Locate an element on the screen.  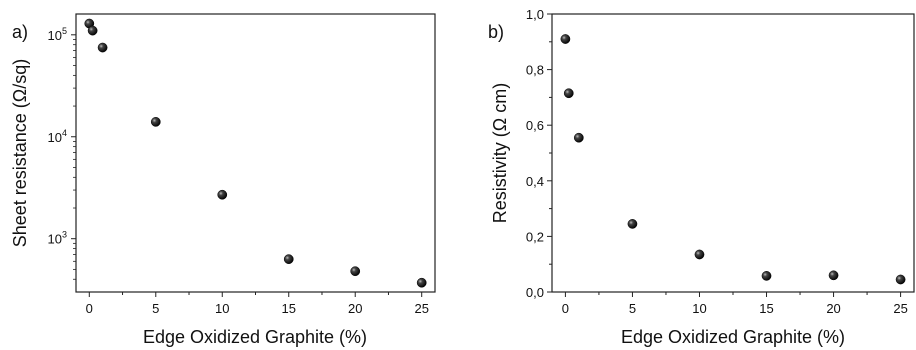
y-tick-label: 0,2 is located at coordinates (535, 236).